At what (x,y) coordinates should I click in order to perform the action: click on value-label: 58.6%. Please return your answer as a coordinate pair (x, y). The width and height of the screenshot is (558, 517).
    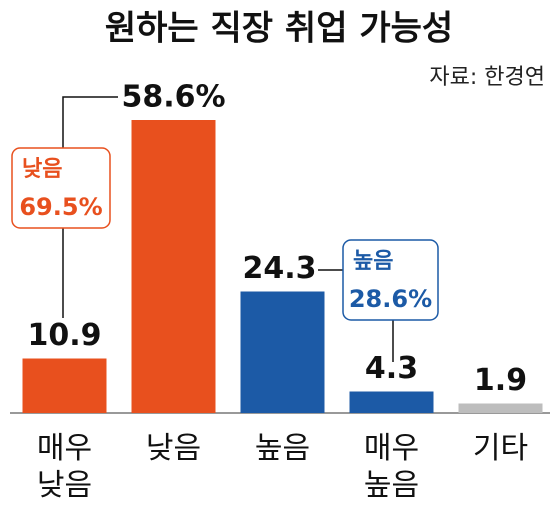
    Looking at the image, I should click on (173, 97).